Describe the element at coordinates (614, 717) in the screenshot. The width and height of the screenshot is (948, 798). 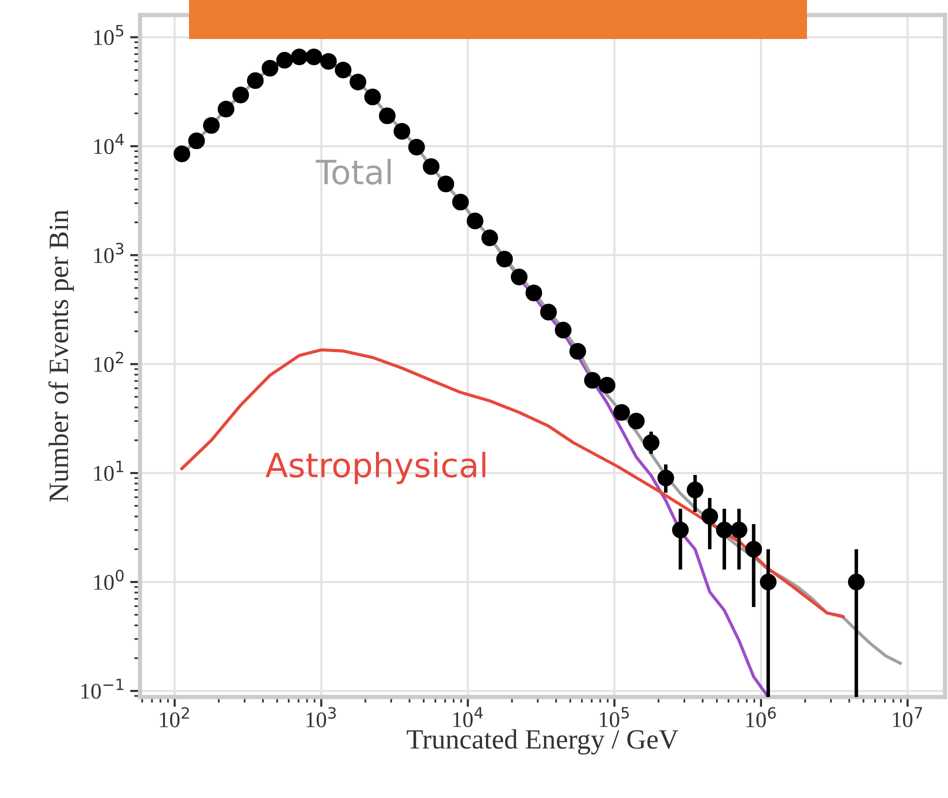
I see `x-tick-label: 10$^{5}$` at that location.